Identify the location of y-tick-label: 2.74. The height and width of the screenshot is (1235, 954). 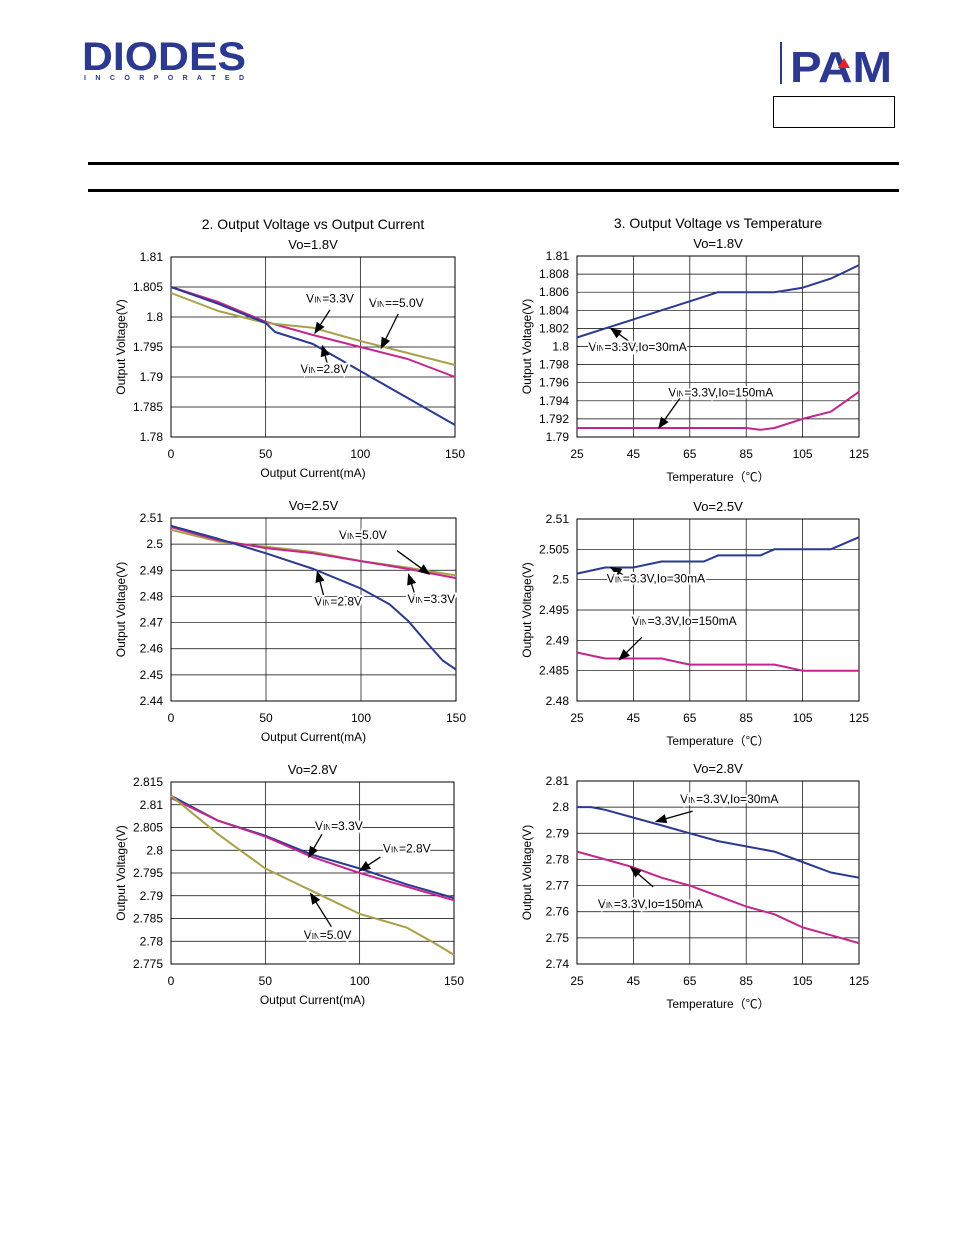
(558, 964).